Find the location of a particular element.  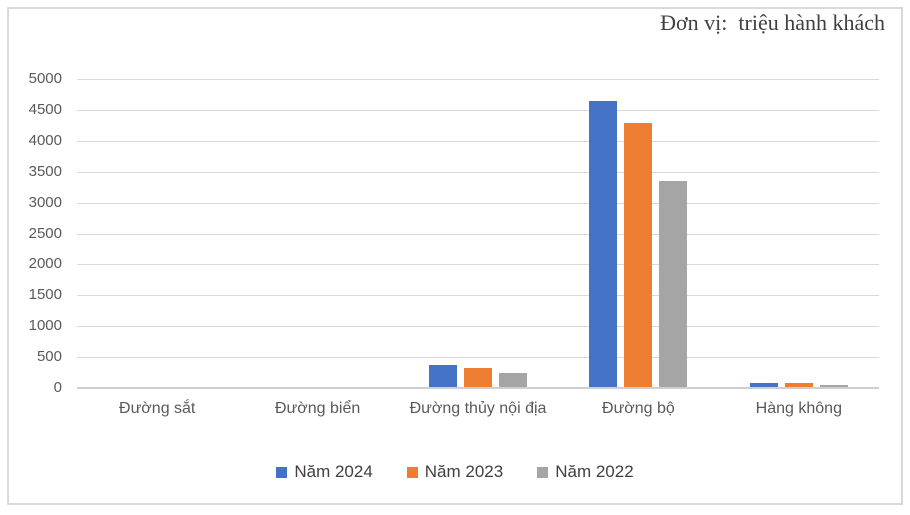

y-tick-label-3000: 3000 is located at coordinates (45, 202).